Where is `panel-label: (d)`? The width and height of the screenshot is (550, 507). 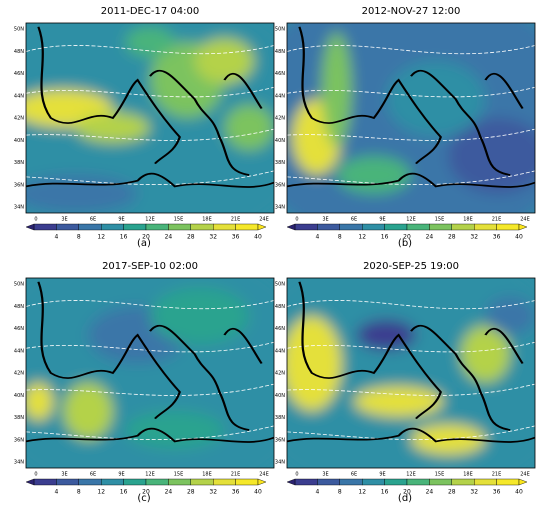 panel-label: (d) is located at coordinates (405, 498).